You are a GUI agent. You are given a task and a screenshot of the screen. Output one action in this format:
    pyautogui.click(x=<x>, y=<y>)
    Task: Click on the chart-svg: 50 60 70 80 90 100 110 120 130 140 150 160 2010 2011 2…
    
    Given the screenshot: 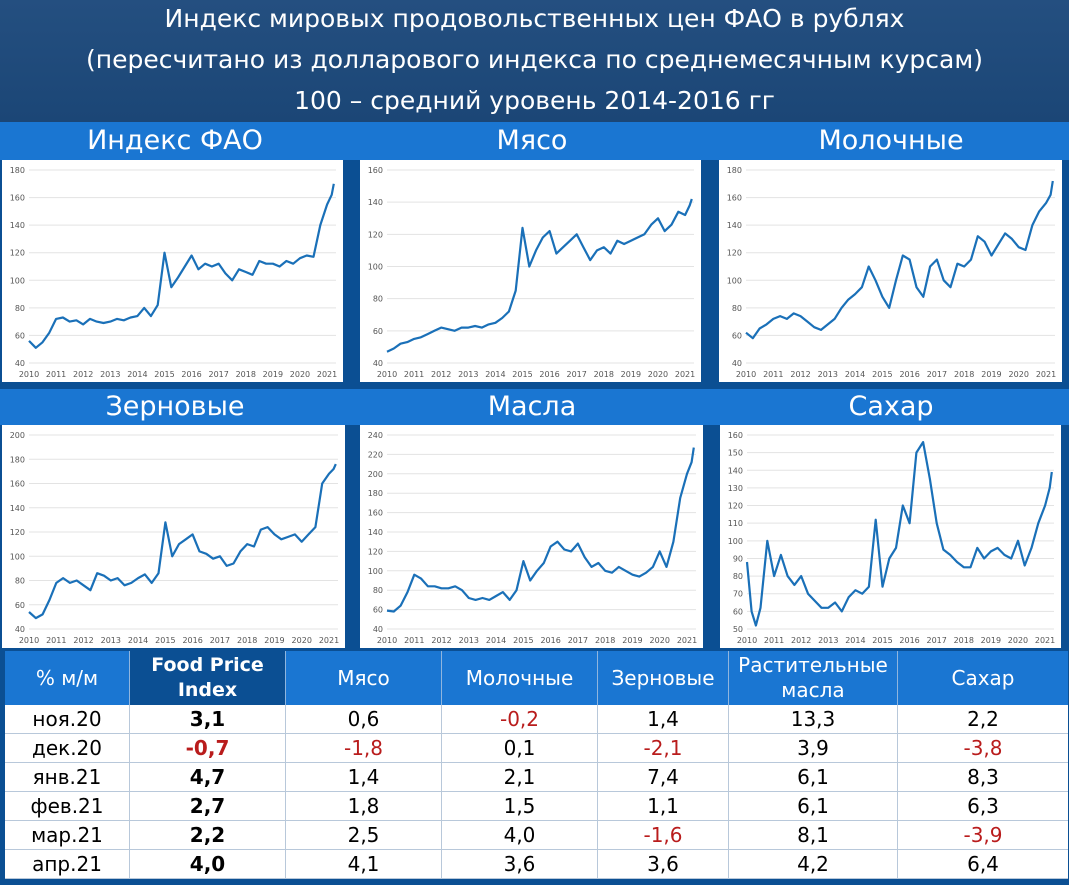 What is the action you would take?
    pyautogui.click(x=892, y=538)
    